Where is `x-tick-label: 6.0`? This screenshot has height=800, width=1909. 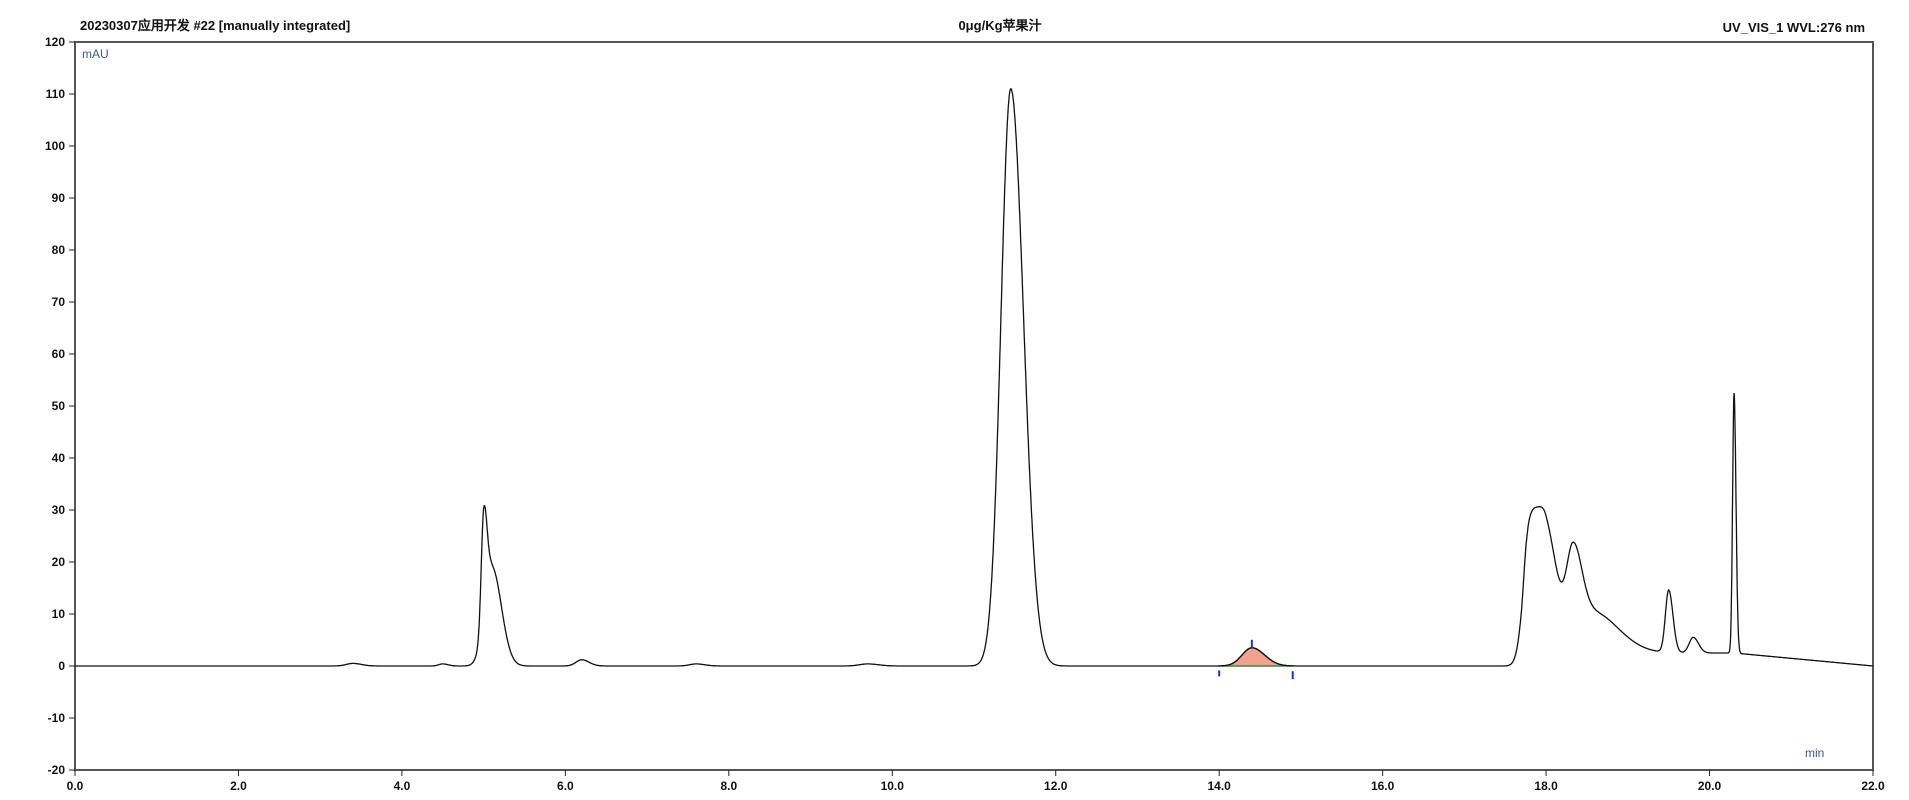 x-tick-label: 6.0 is located at coordinates (565, 786).